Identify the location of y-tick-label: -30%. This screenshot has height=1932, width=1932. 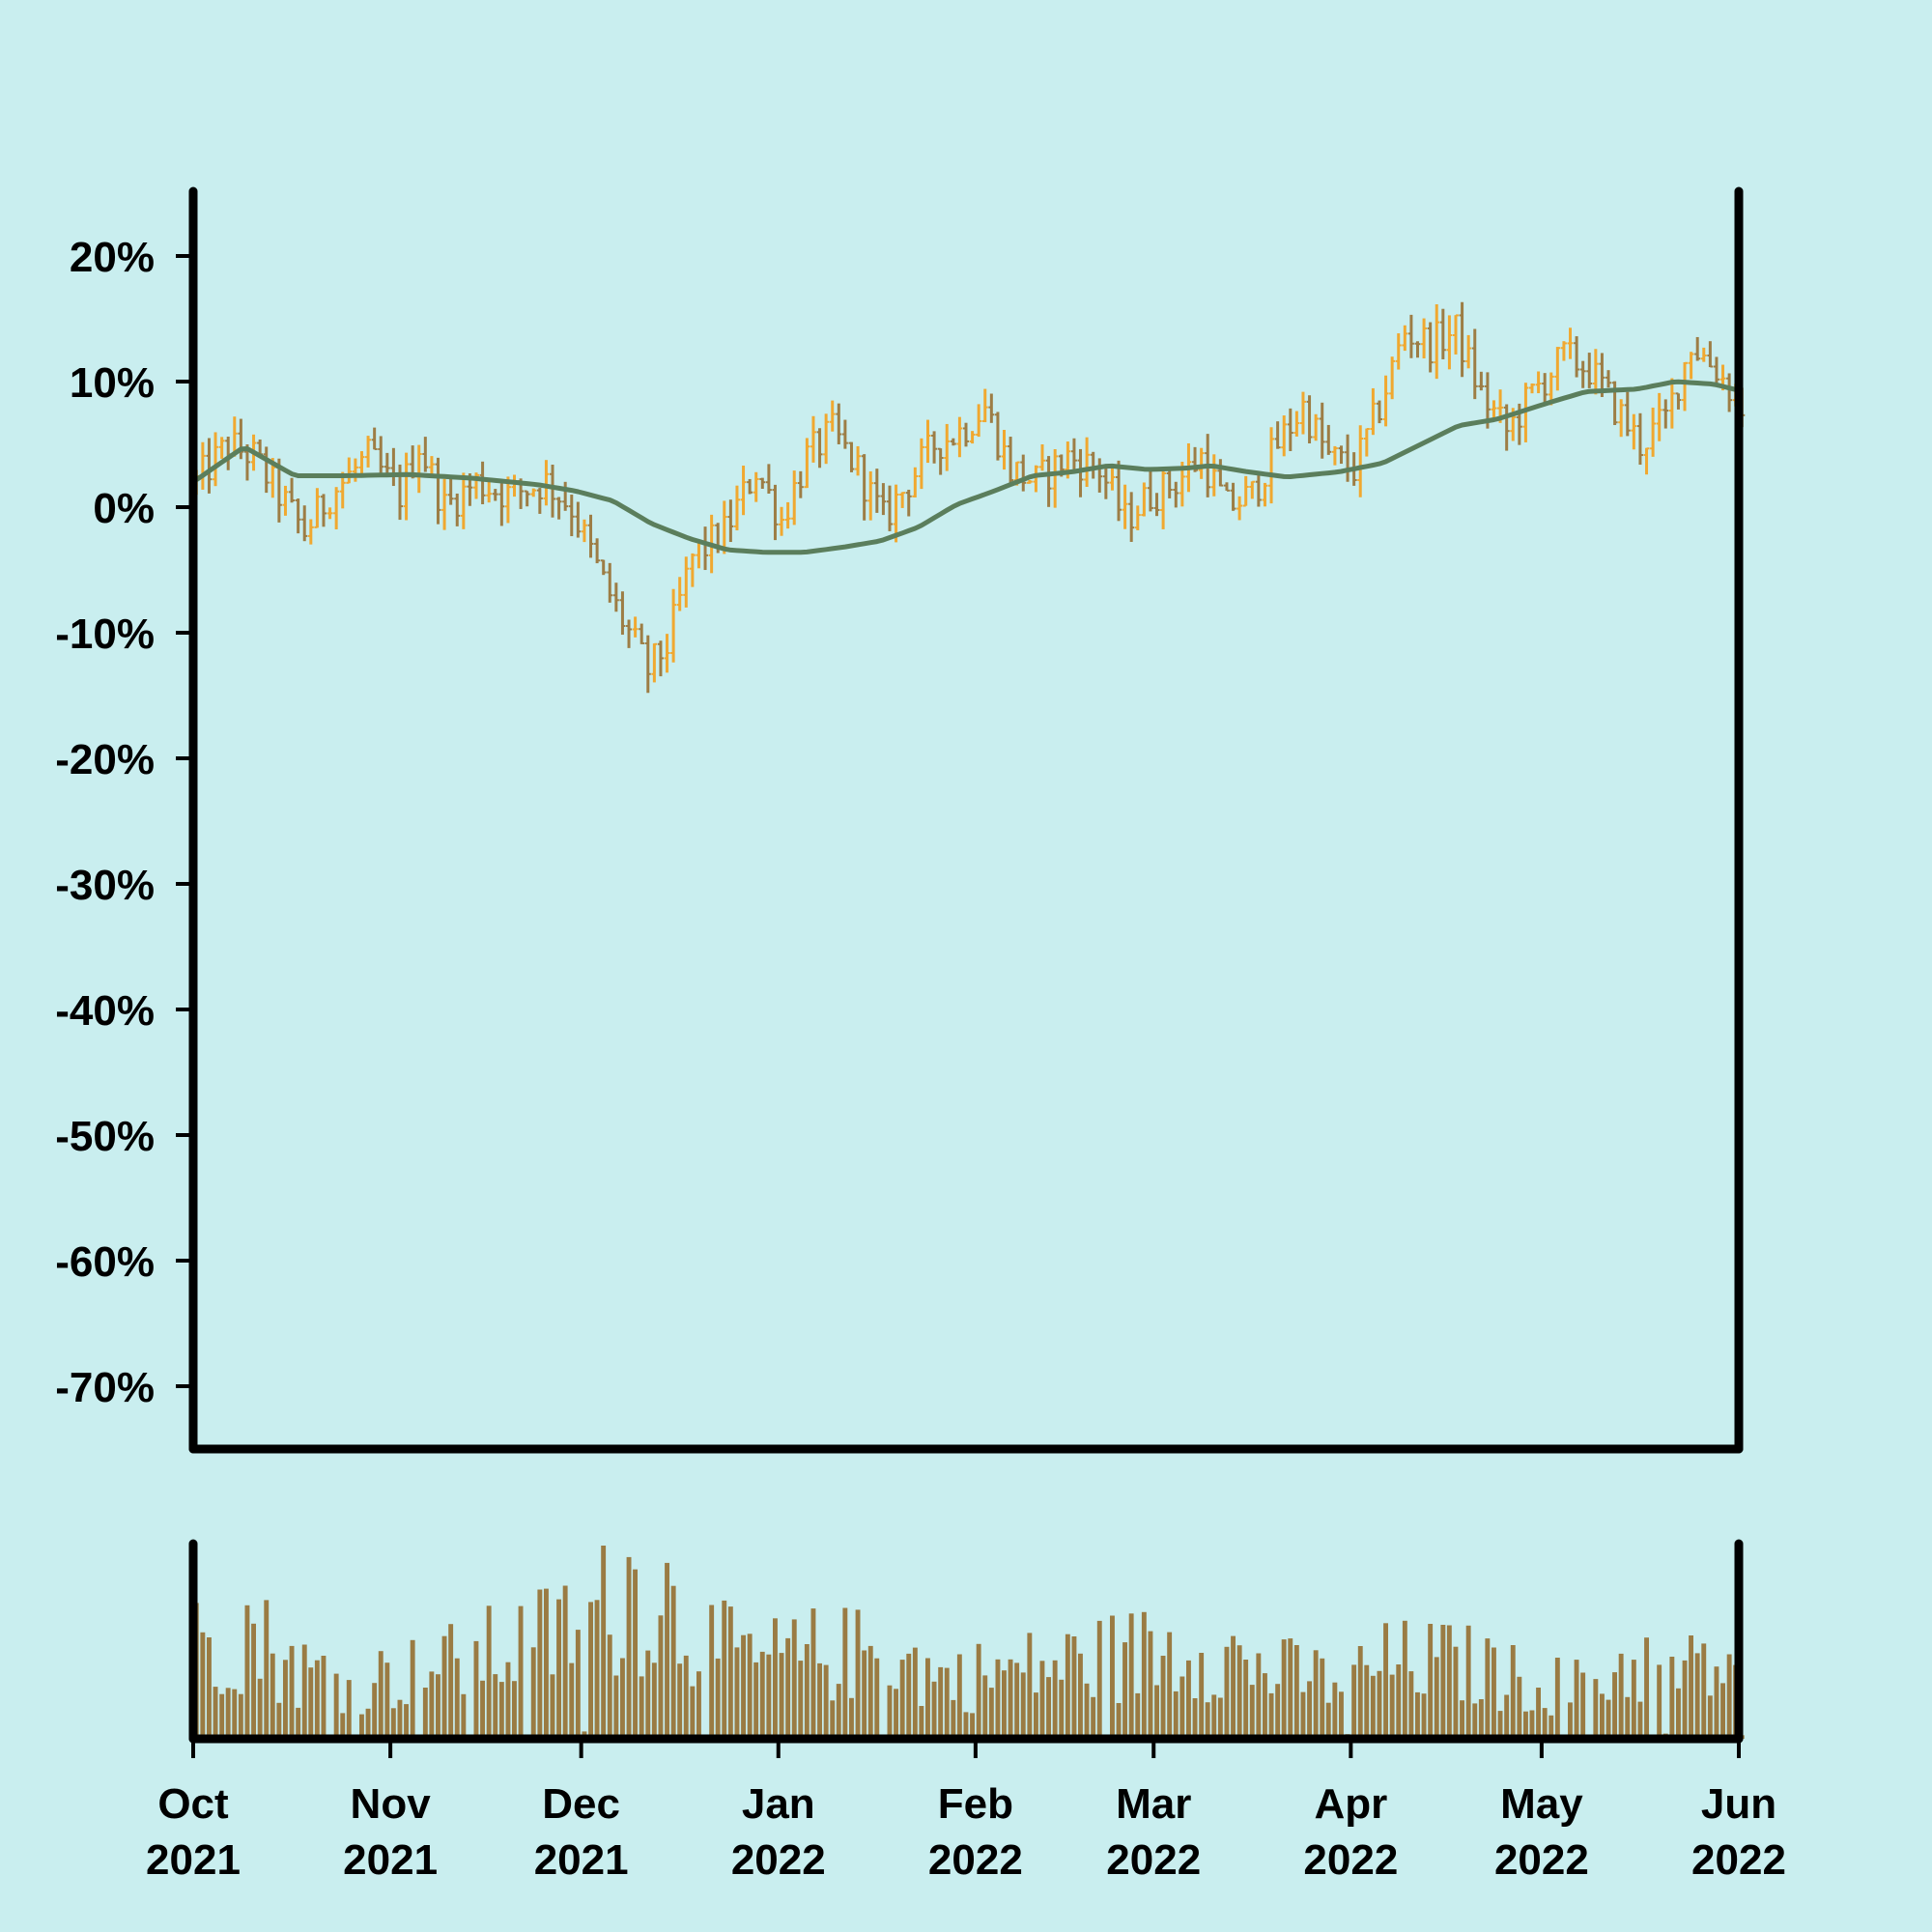
(105, 885).